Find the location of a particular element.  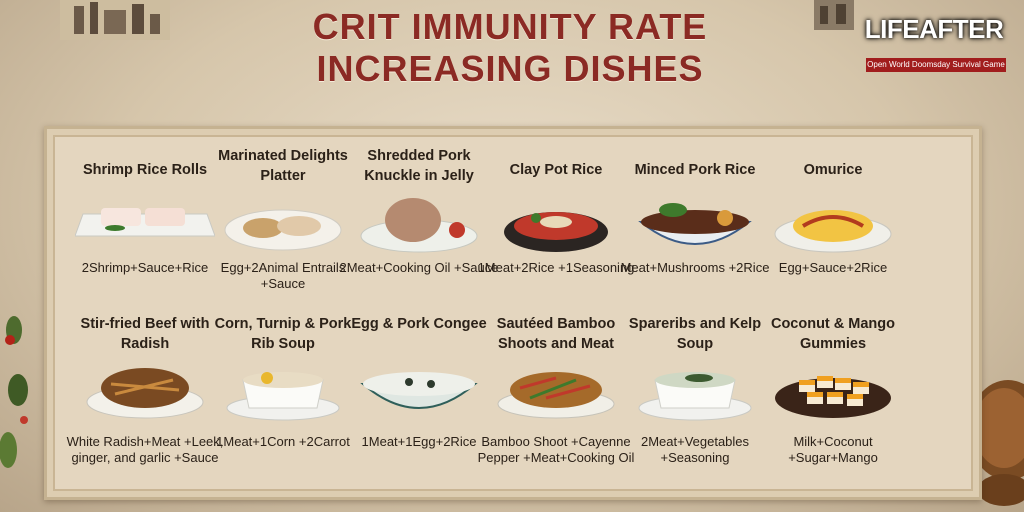

dish-recipe: 2Shrimp+Sauce+Rice is located at coordinates (145, 267).